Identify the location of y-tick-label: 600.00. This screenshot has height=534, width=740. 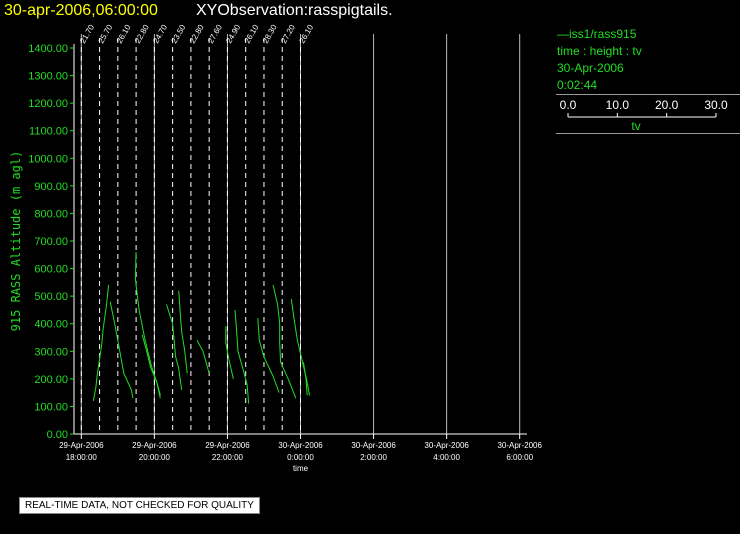
(51, 270).